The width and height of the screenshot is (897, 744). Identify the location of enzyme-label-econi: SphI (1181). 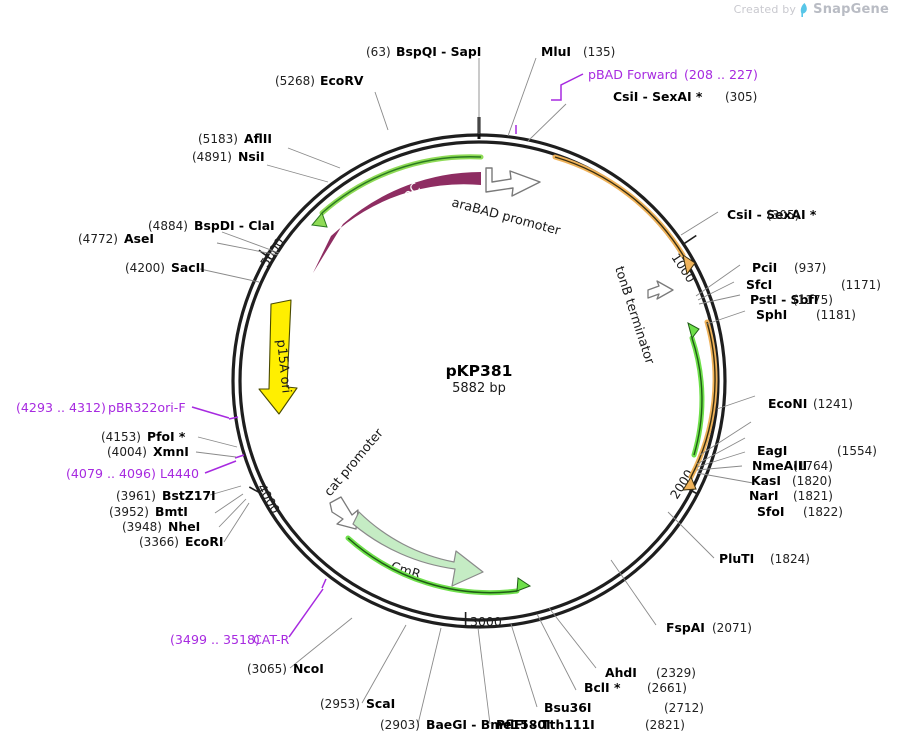
(806, 314).